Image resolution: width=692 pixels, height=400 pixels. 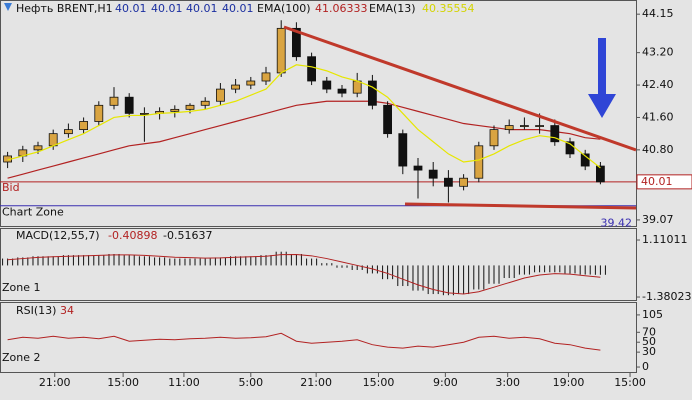 What do you see at coordinates (652, 314) in the screenshot?
I see `y-tick-label: 105` at bounding box center [652, 314].